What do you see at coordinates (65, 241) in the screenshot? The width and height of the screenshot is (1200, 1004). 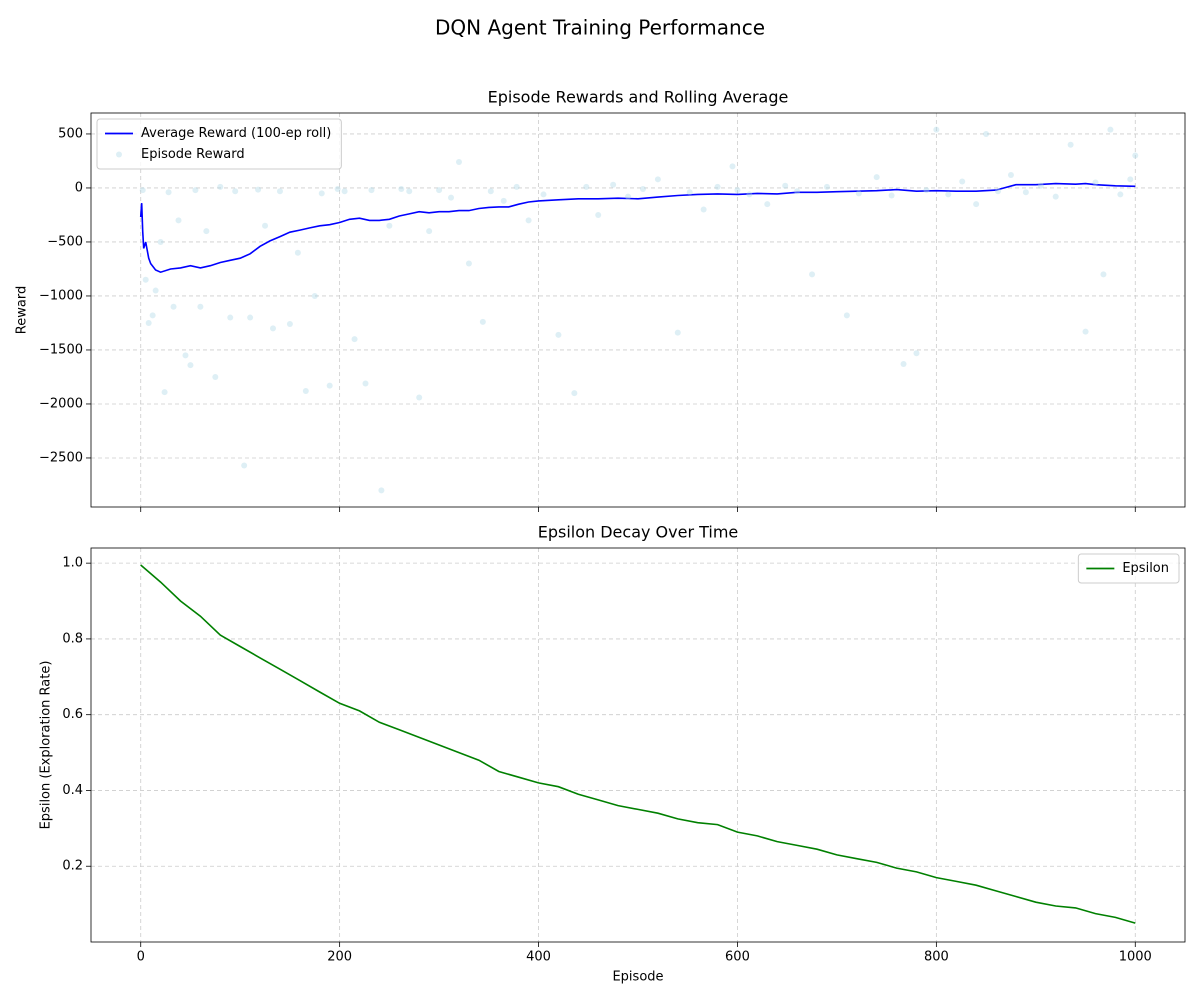 I see `y-tick-label: −500` at bounding box center [65, 241].